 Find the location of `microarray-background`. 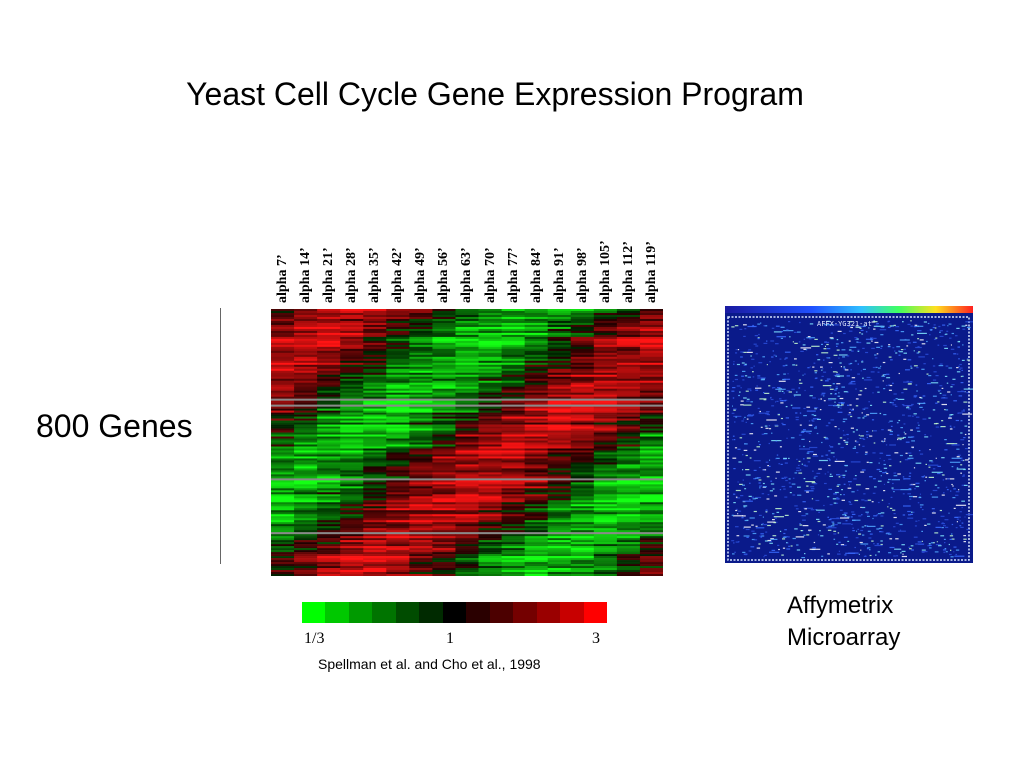

microarray-background is located at coordinates (849, 434).